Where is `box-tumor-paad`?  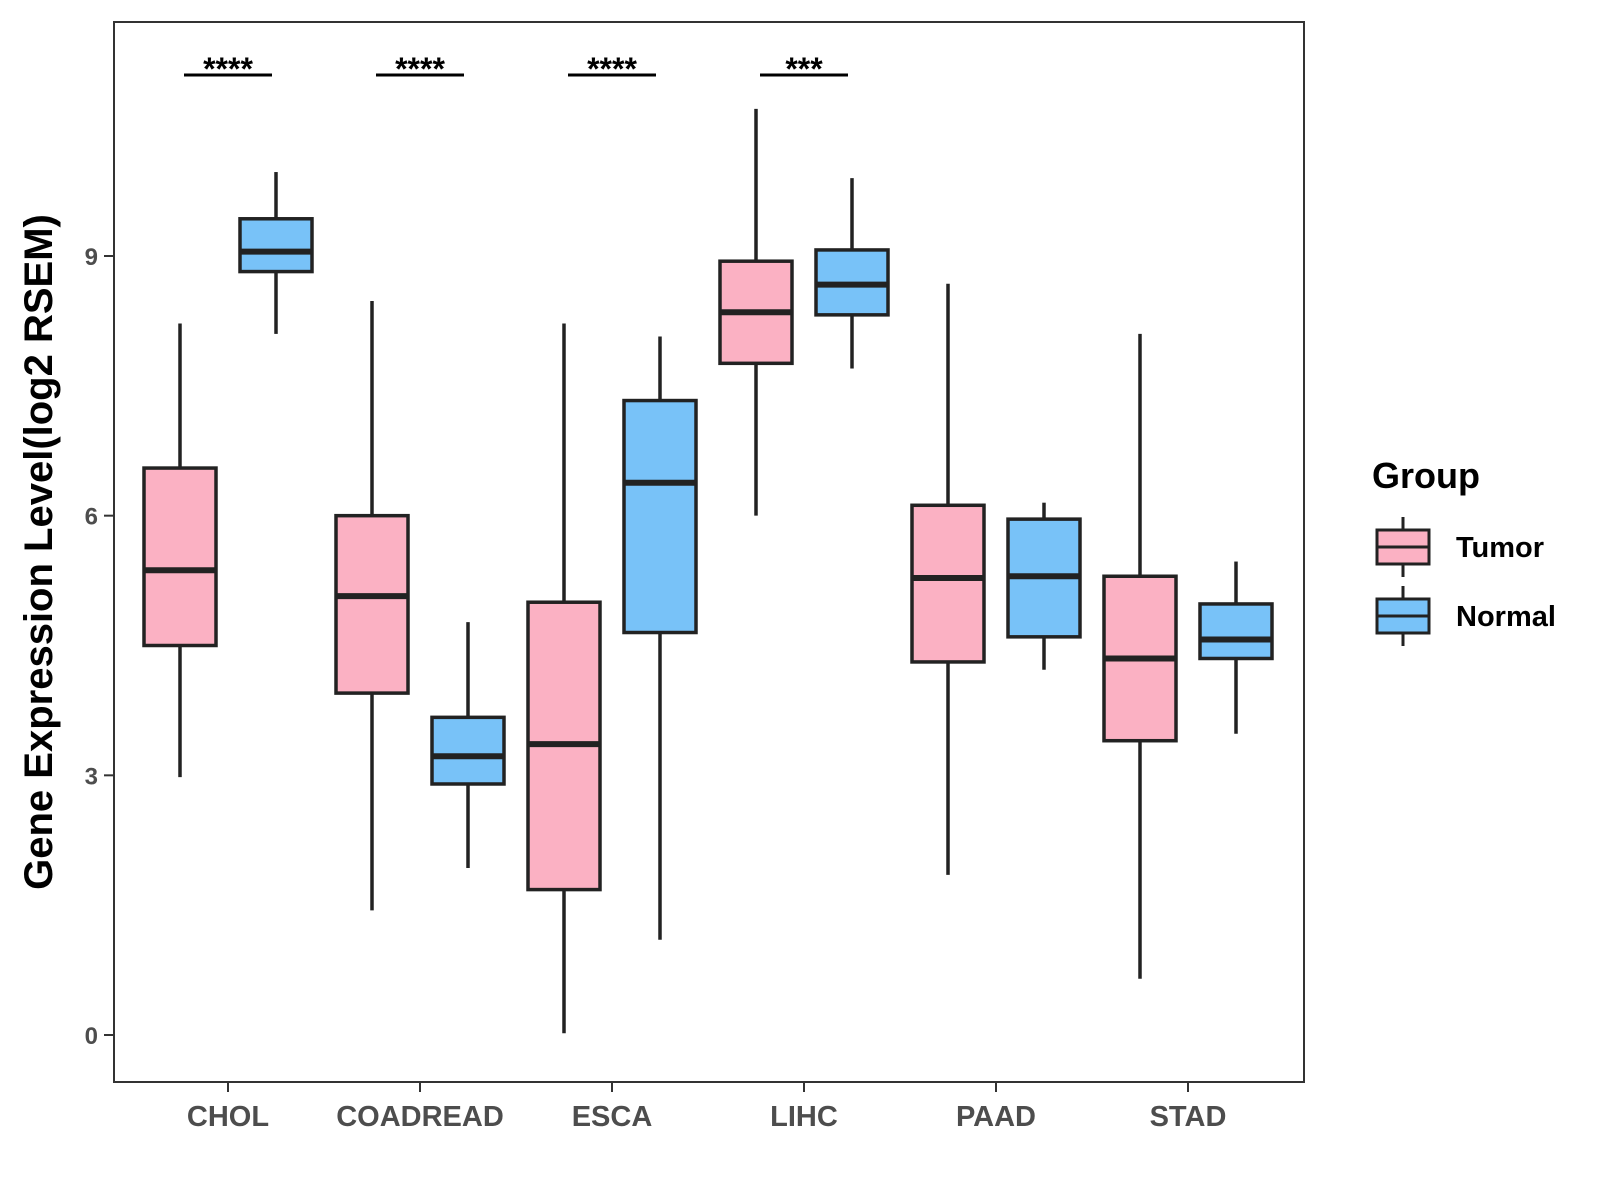 box-tumor-paad is located at coordinates (948, 579).